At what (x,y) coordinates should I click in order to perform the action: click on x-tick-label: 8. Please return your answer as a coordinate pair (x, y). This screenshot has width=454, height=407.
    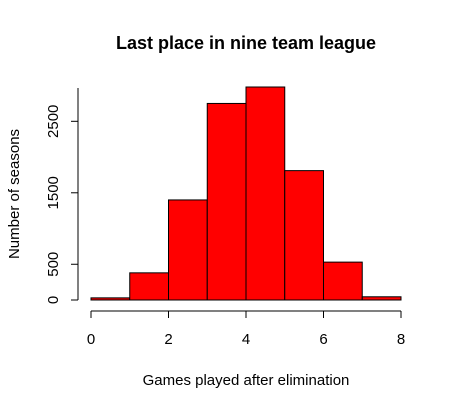
    Looking at the image, I should click on (401, 339).